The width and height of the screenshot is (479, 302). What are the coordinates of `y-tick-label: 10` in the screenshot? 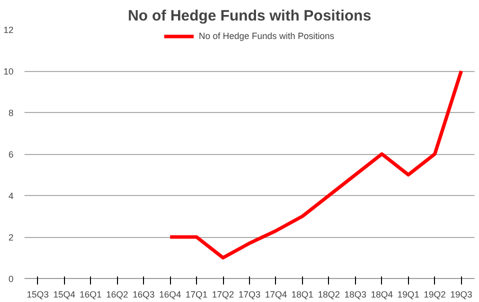 It's located at (8, 71).